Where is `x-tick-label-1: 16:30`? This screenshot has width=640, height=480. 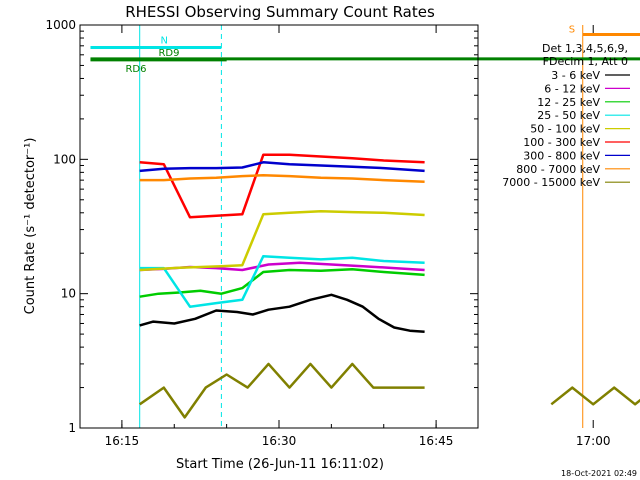
x-tick-label-1: 16:30 is located at coordinates (279, 441).